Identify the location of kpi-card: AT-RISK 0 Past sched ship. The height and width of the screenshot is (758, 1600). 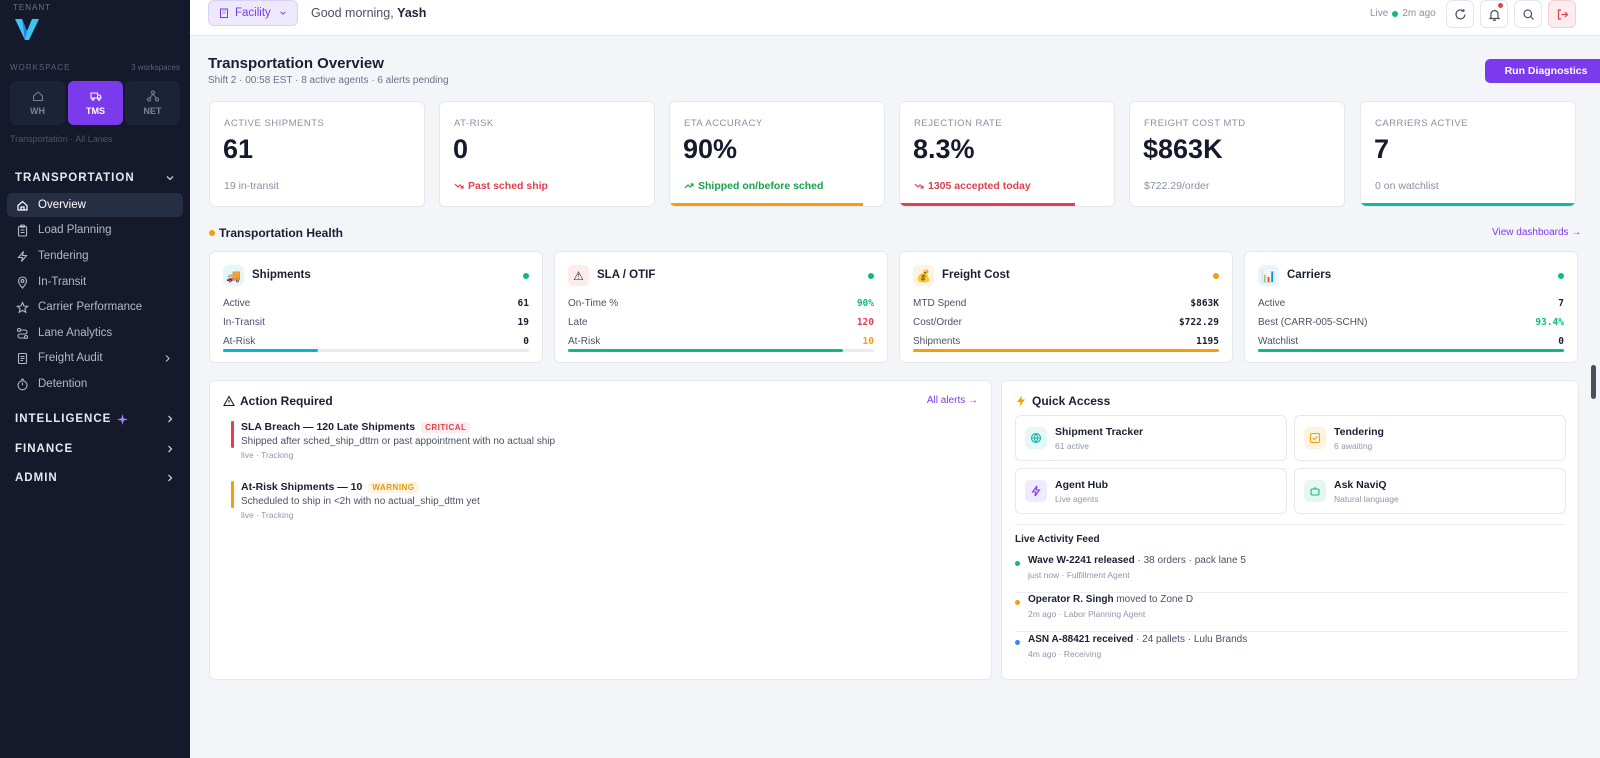
(547, 154).